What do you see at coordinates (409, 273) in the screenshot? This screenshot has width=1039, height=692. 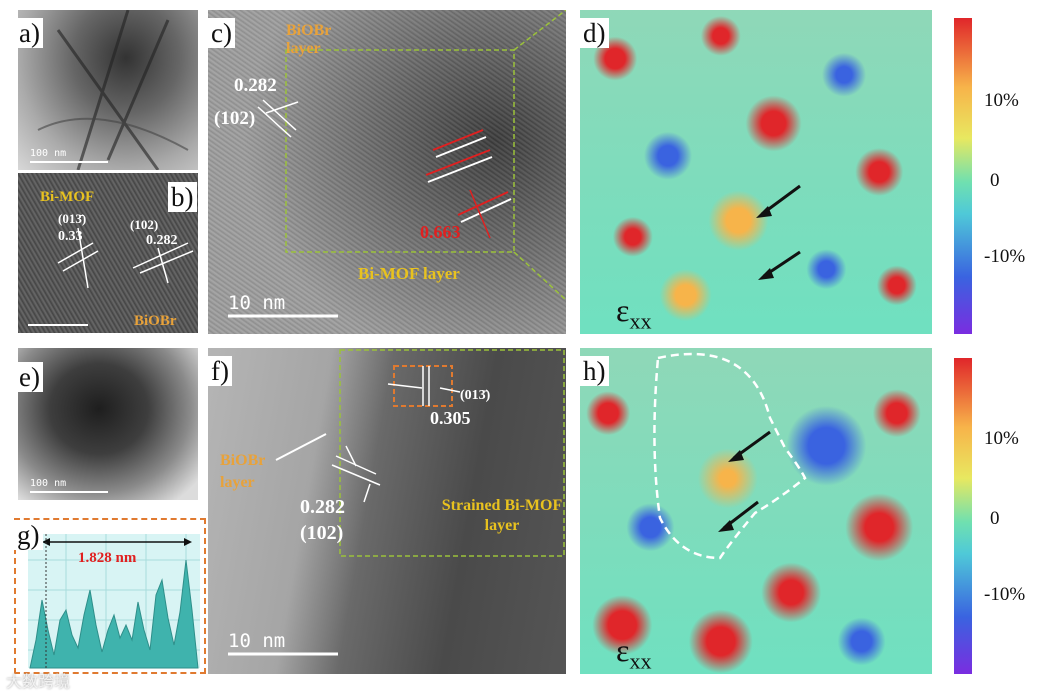 I see `panel-c-bimof-layer: Bi-MOF layer` at bounding box center [409, 273].